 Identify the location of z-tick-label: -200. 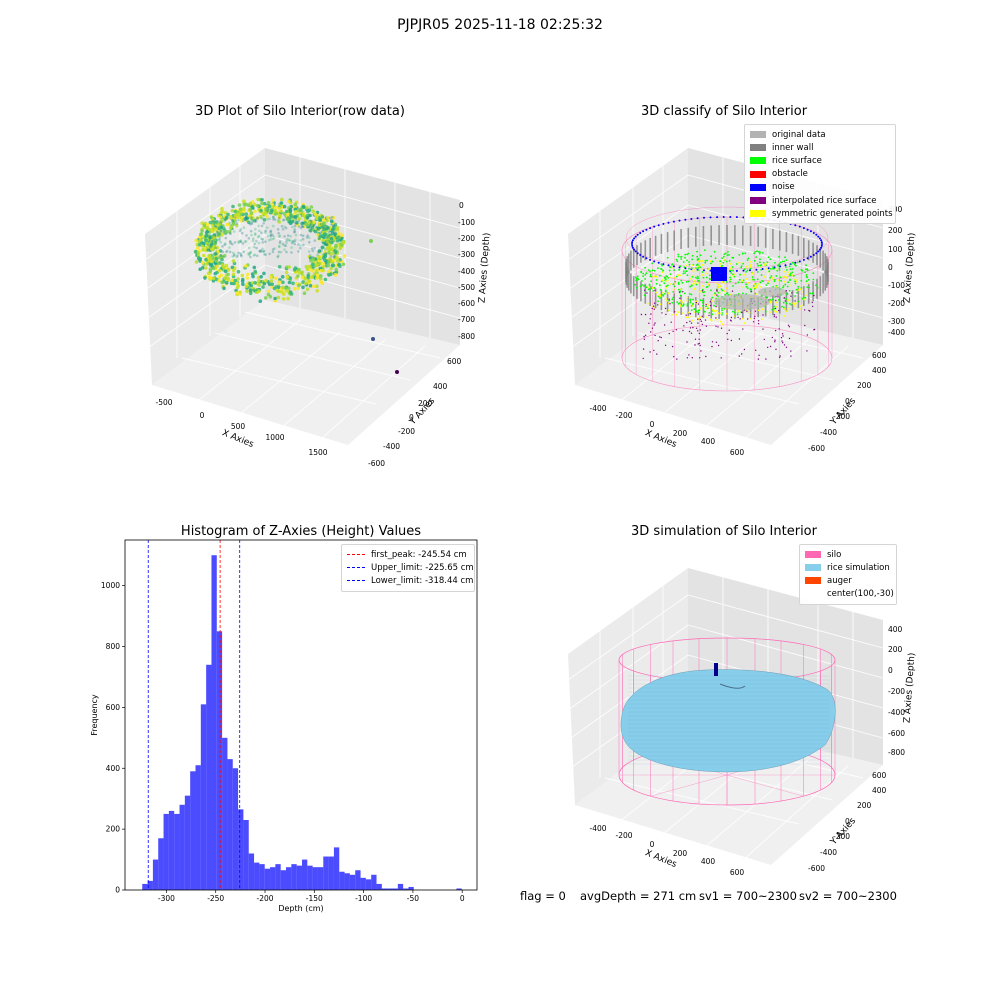
(466, 238).